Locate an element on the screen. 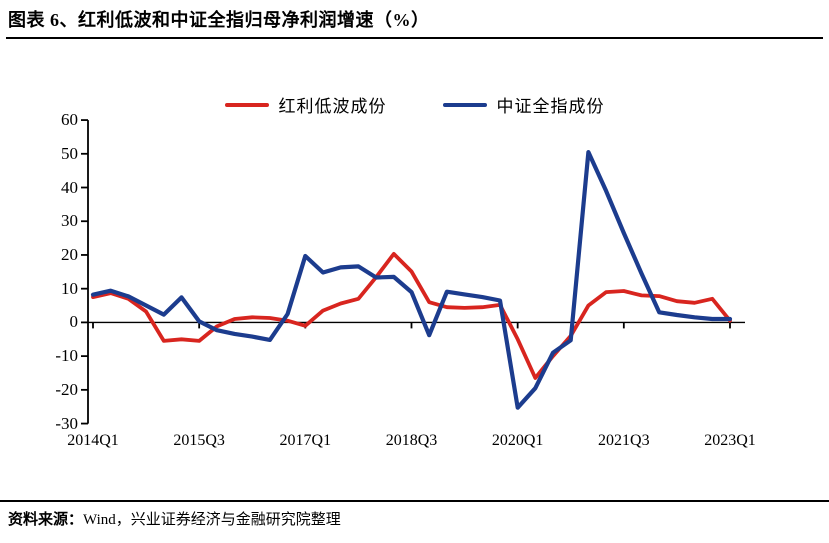  red-line-swatch-icon is located at coordinates (246, 104).